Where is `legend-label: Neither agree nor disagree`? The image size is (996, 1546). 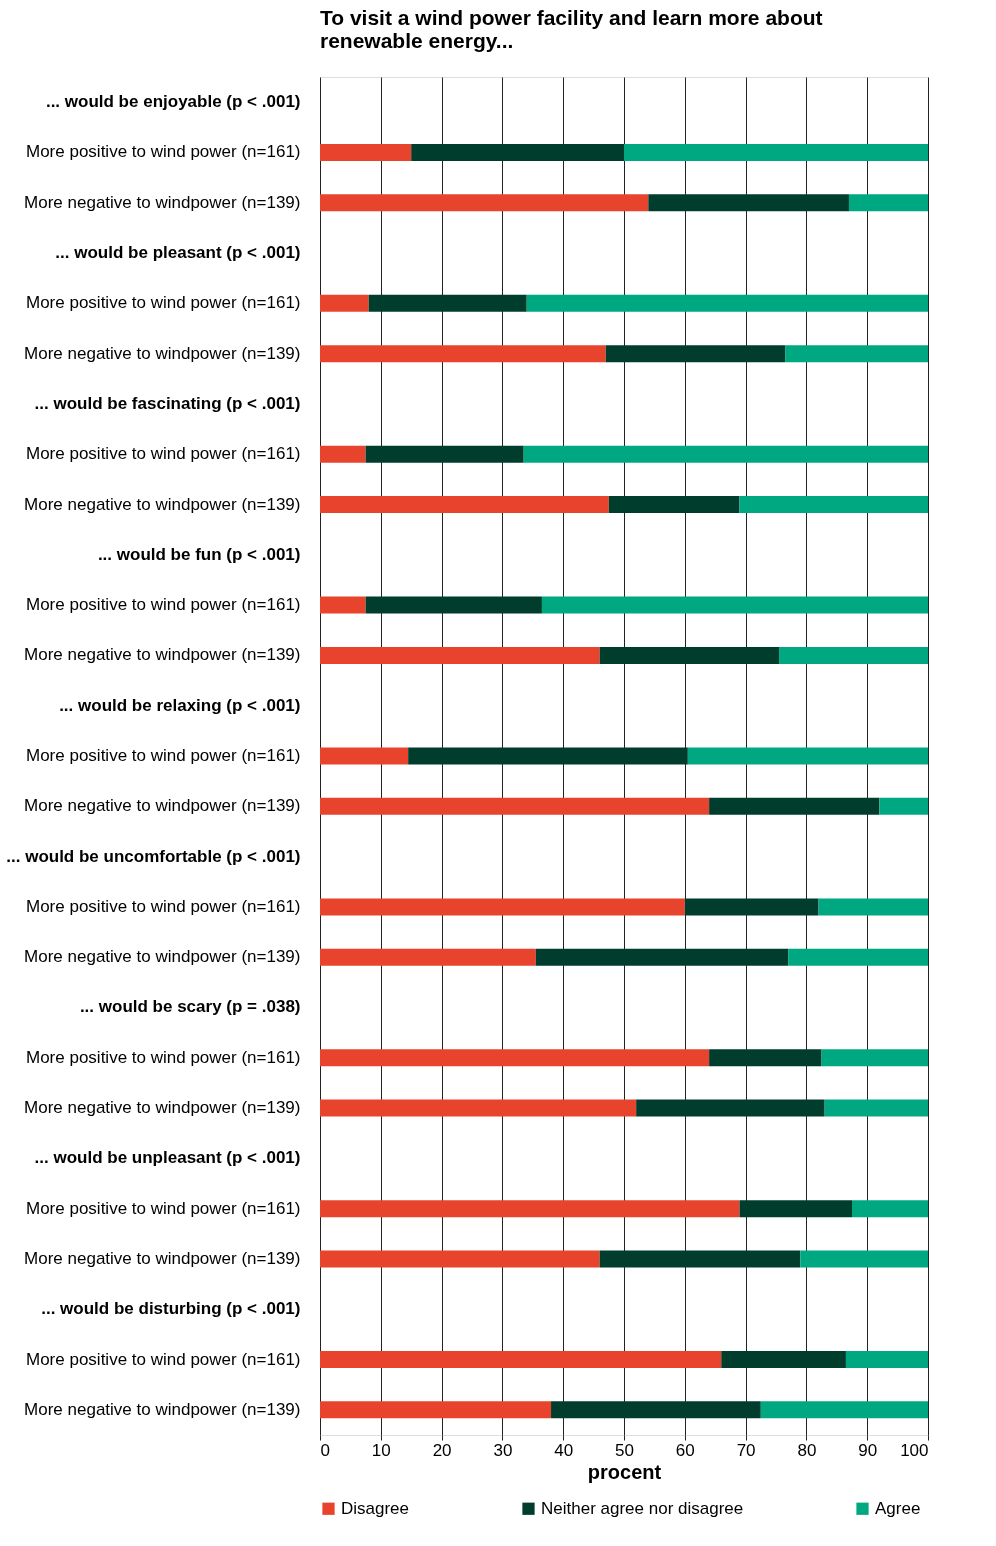 legend-label: Neither agree nor disagree is located at coordinates (642, 1508).